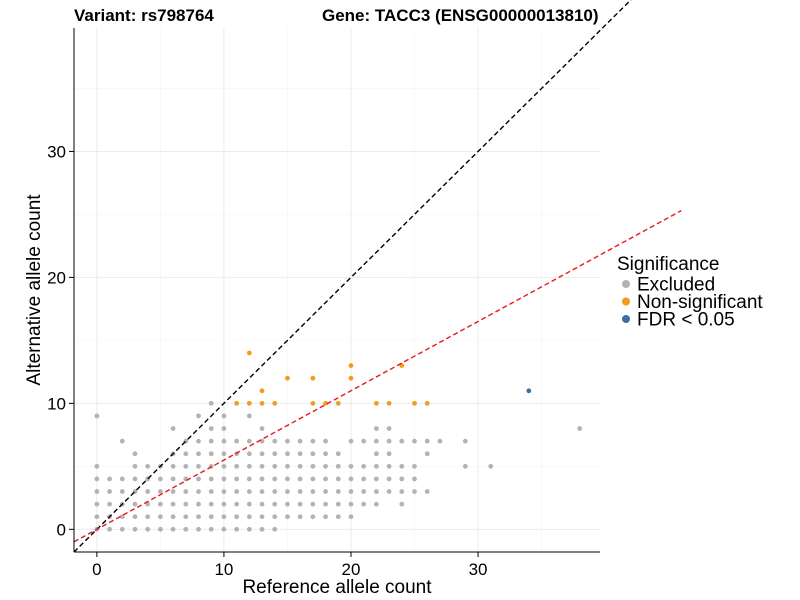 This screenshot has height=600, width=800. What do you see at coordinates (144, 15) in the screenshot?
I see `chart-title-variant: Variant: rs798764` at bounding box center [144, 15].